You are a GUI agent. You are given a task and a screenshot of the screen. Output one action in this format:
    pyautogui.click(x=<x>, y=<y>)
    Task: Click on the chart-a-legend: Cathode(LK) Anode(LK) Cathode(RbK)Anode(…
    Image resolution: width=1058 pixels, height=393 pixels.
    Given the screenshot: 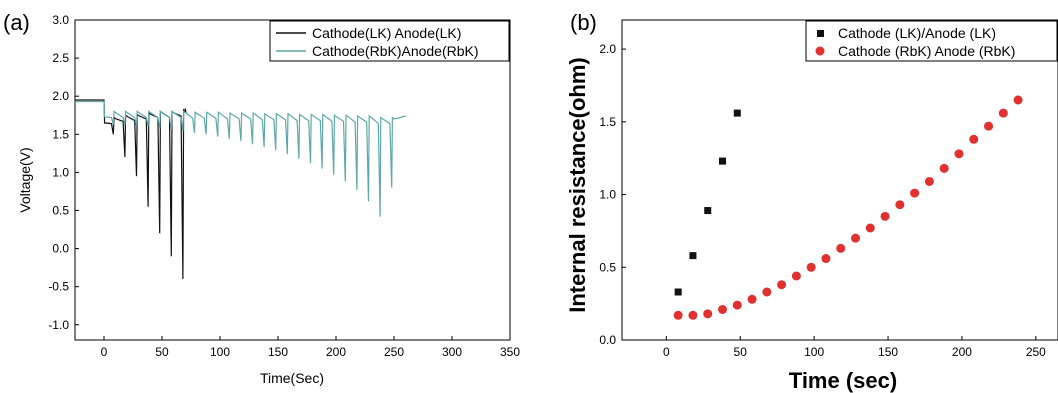 What is the action you would take?
    pyautogui.click(x=389, y=41)
    